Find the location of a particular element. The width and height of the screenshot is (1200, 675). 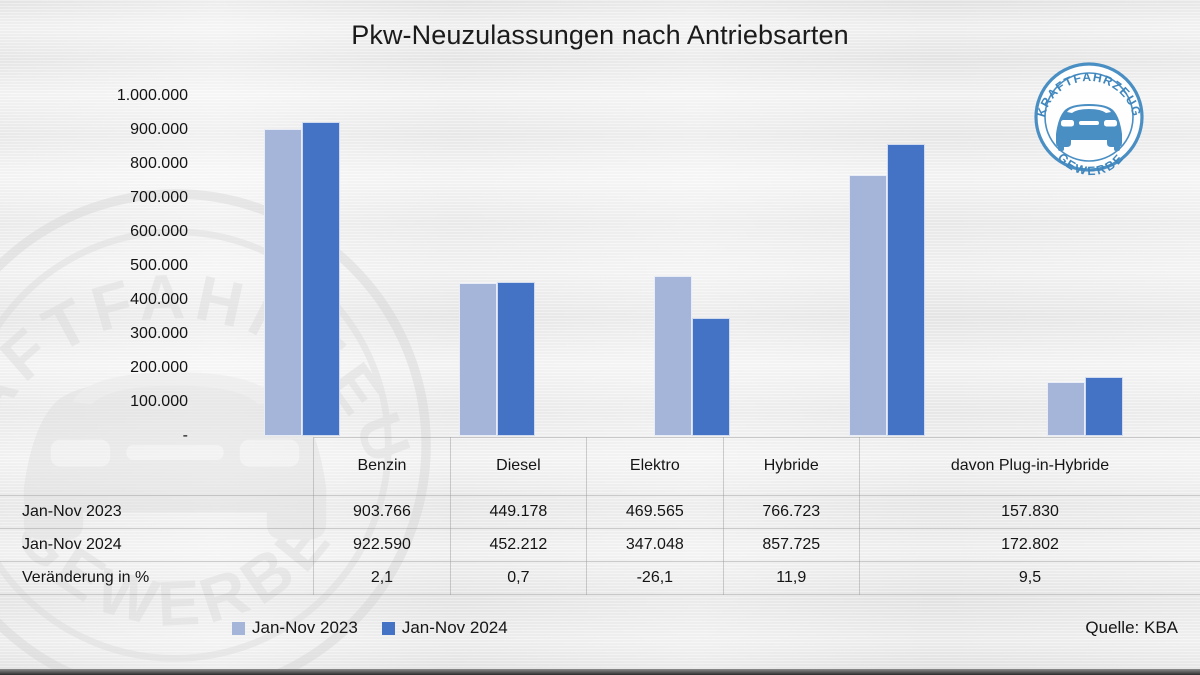

y-axis-tick-label: 100.000 is located at coordinates (159, 401).